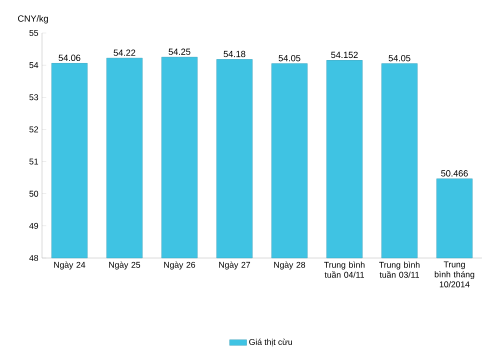 The height and width of the screenshot is (350, 500). I want to click on x-tick-label: Trung bình tháng 10/2014, so click(454, 275).